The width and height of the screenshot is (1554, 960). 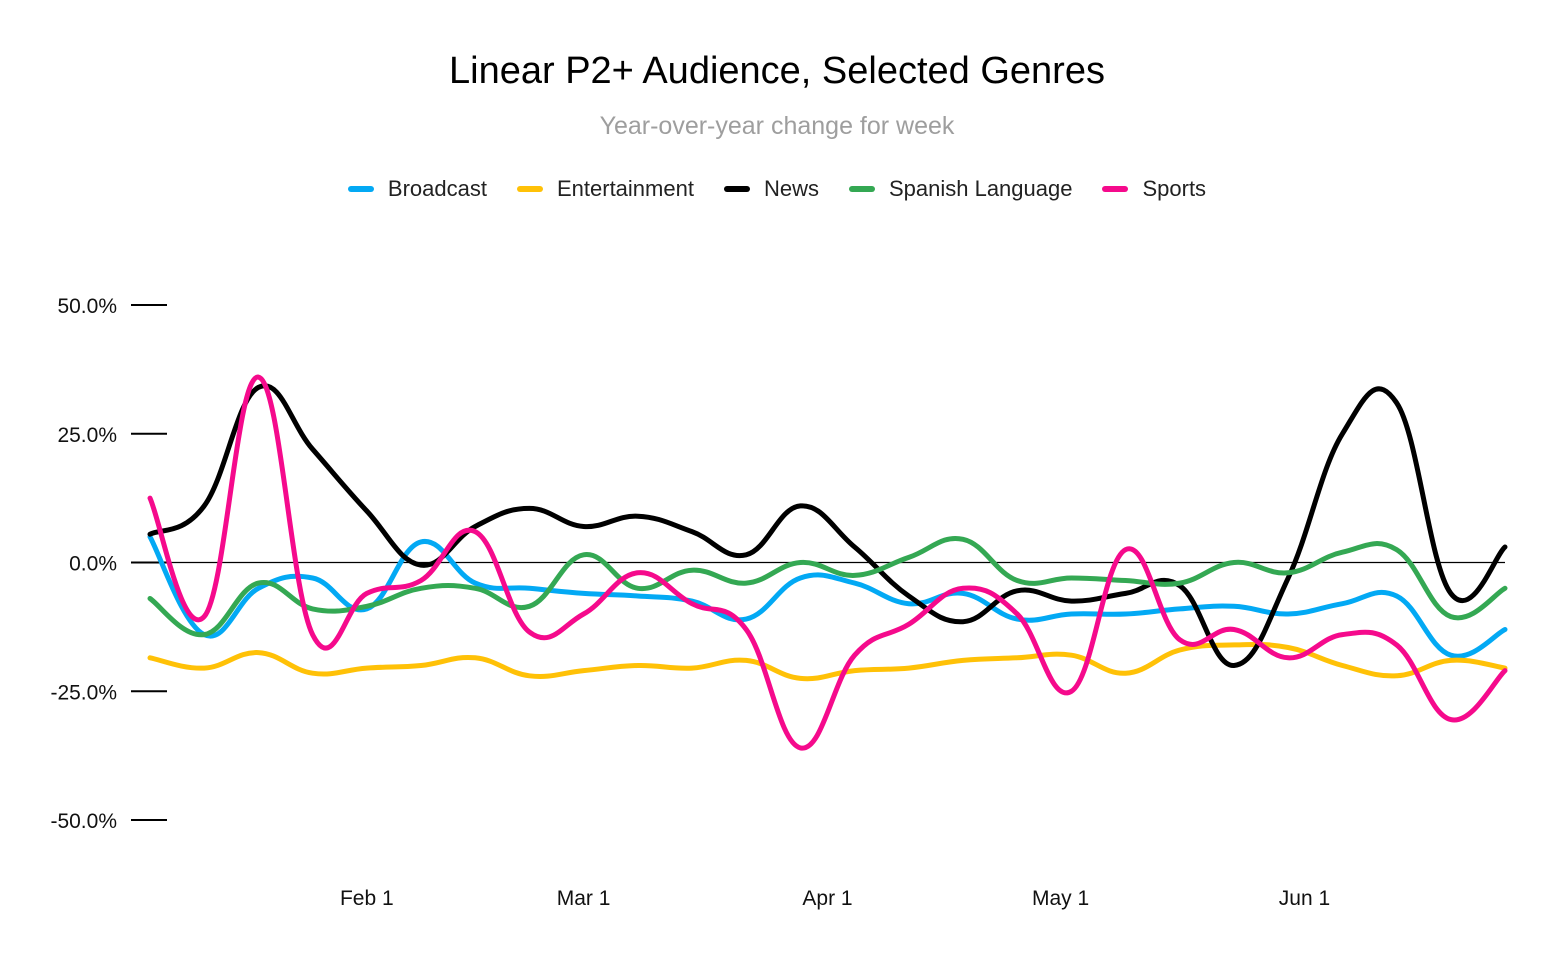 What do you see at coordinates (367, 898) in the screenshot?
I see `x-tick-label: Feb 1` at bounding box center [367, 898].